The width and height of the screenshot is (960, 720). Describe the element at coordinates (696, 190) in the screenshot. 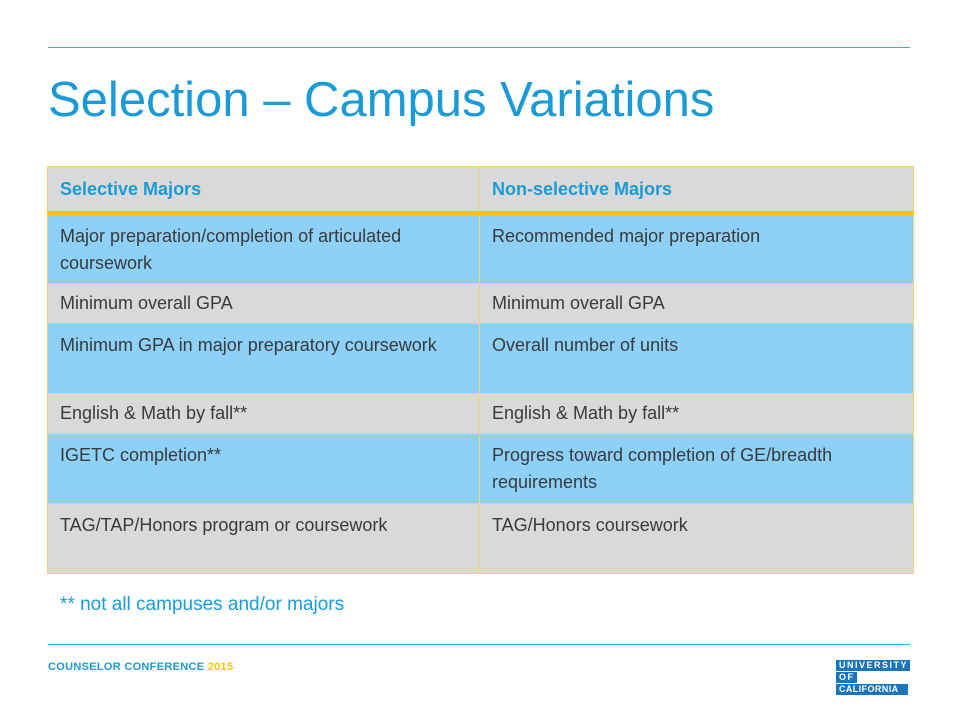

I see `header-non-selective-majors: Non-selective Majors` at that location.